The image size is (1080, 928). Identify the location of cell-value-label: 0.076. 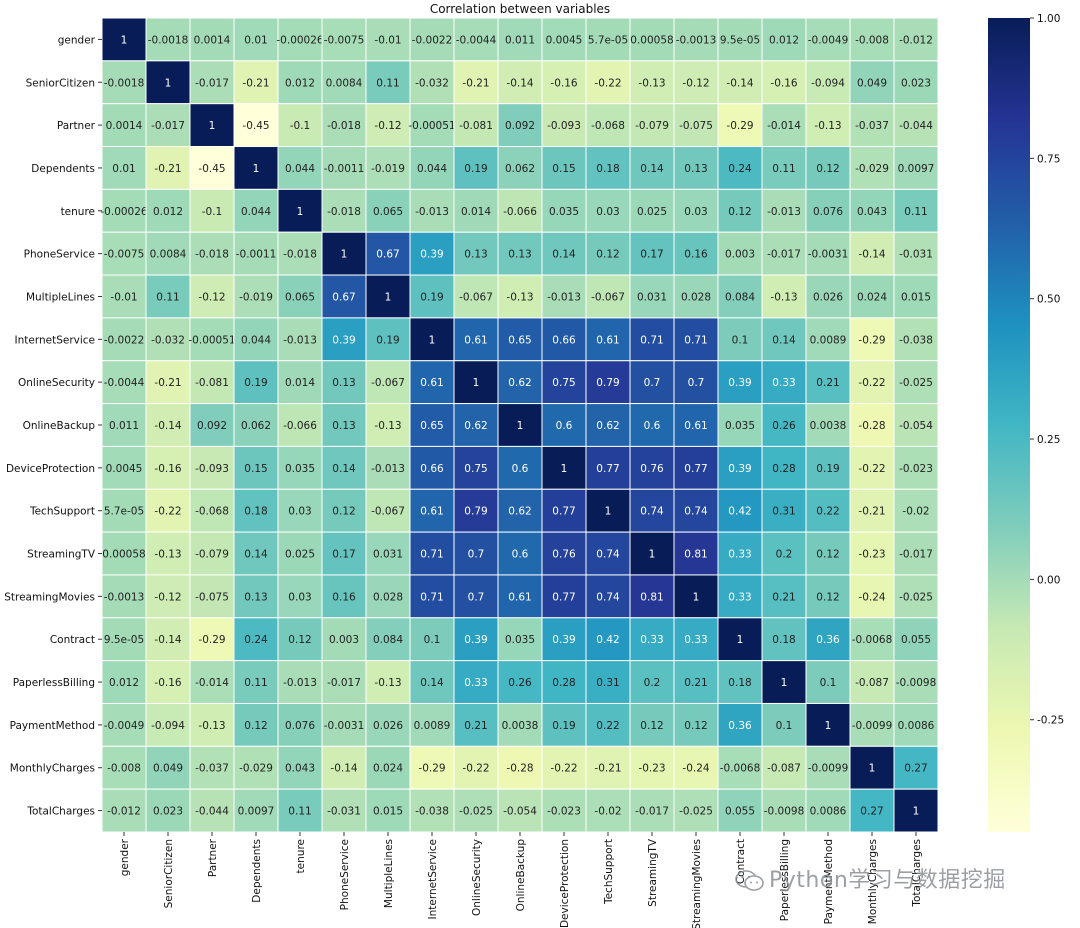
(300, 726).